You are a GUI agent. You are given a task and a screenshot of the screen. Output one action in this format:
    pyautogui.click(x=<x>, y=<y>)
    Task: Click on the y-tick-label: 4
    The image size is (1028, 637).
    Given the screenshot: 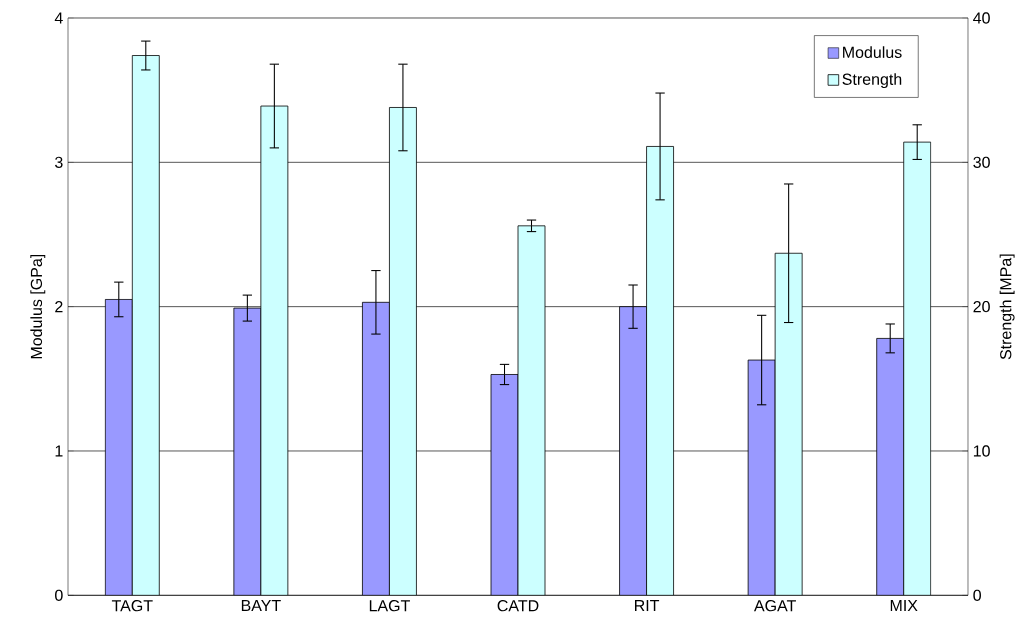 What is the action you would take?
    pyautogui.click(x=58, y=18)
    